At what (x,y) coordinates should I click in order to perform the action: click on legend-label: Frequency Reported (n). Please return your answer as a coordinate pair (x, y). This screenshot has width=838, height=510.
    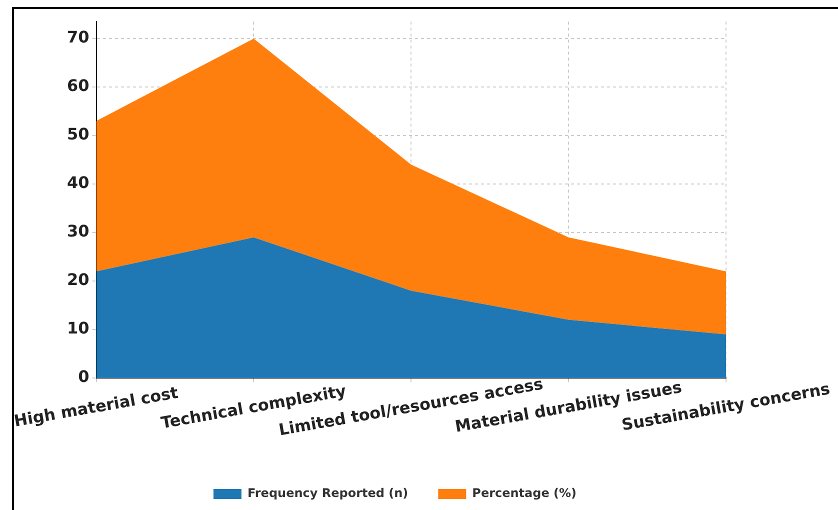
    Looking at the image, I should click on (327, 493).